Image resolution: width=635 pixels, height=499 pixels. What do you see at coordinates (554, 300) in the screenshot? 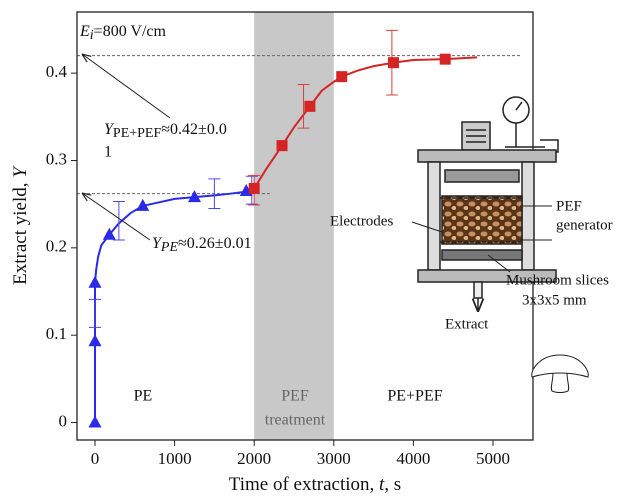
I see `inset-label: 3x3x5 mm` at bounding box center [554, 300].